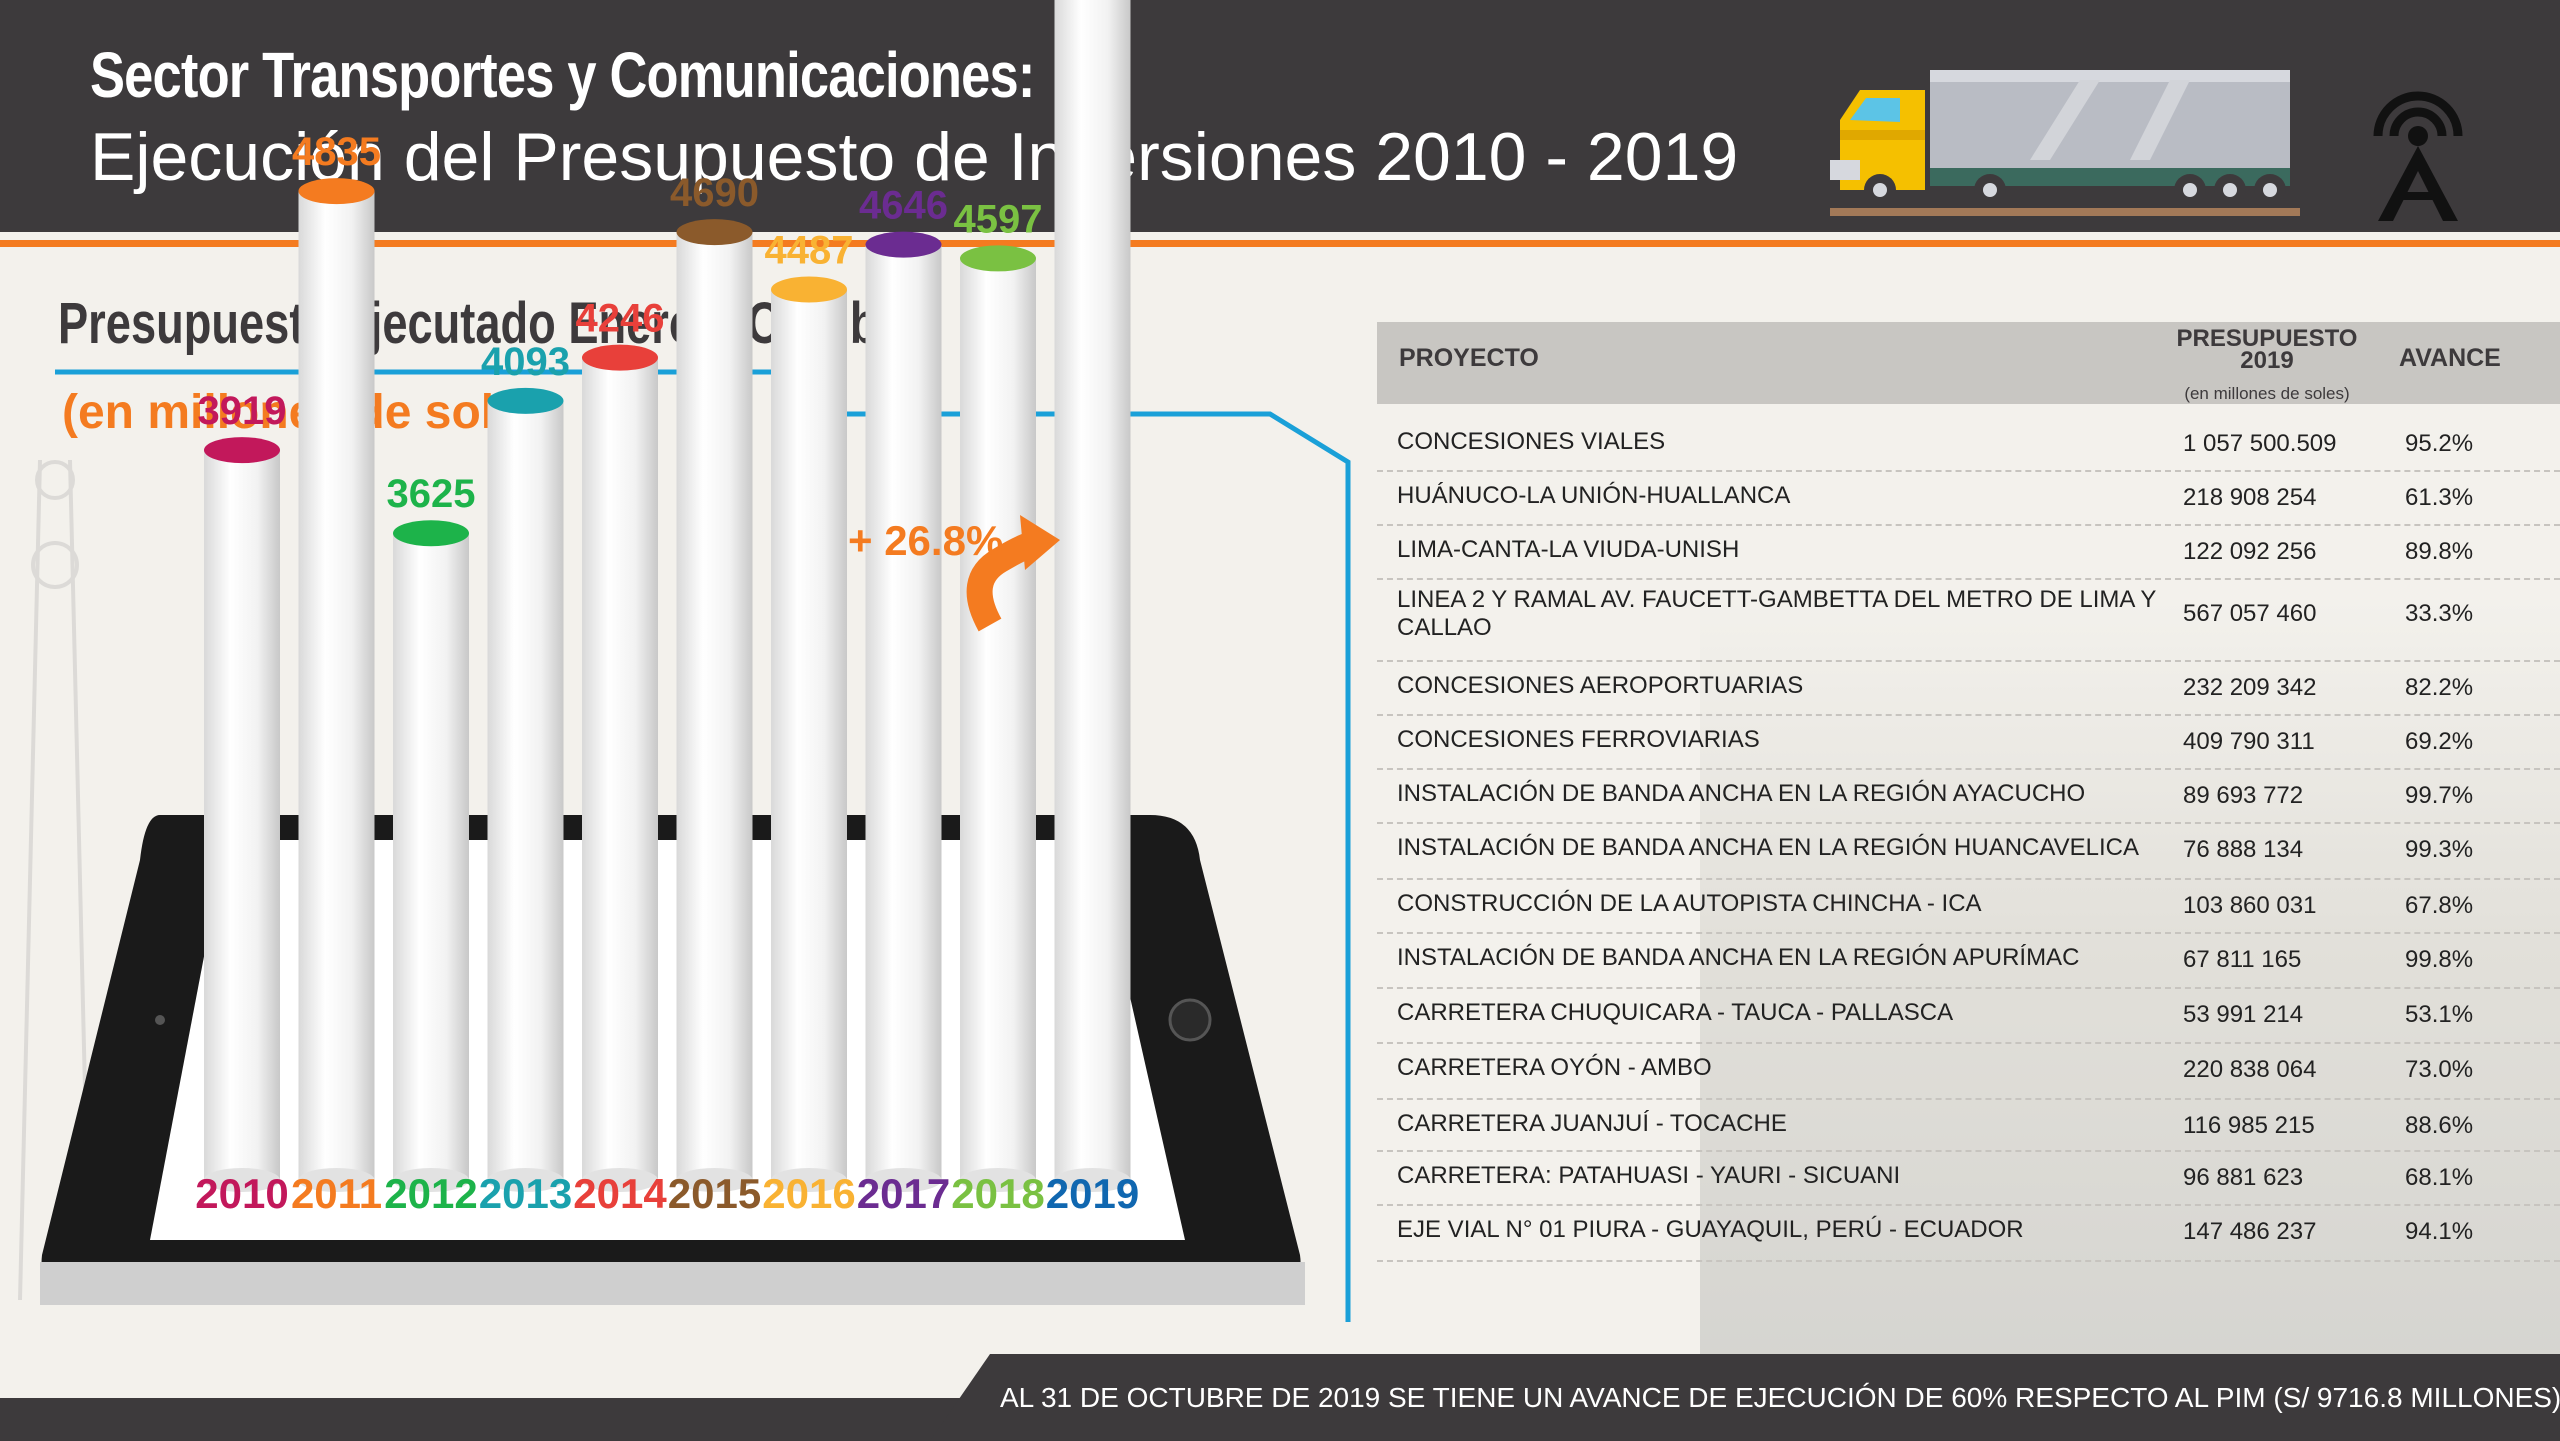  What do you see at coordinates (336, 685) in the screenshot?
I see `bar-2011` at bounding box center [336, 685].